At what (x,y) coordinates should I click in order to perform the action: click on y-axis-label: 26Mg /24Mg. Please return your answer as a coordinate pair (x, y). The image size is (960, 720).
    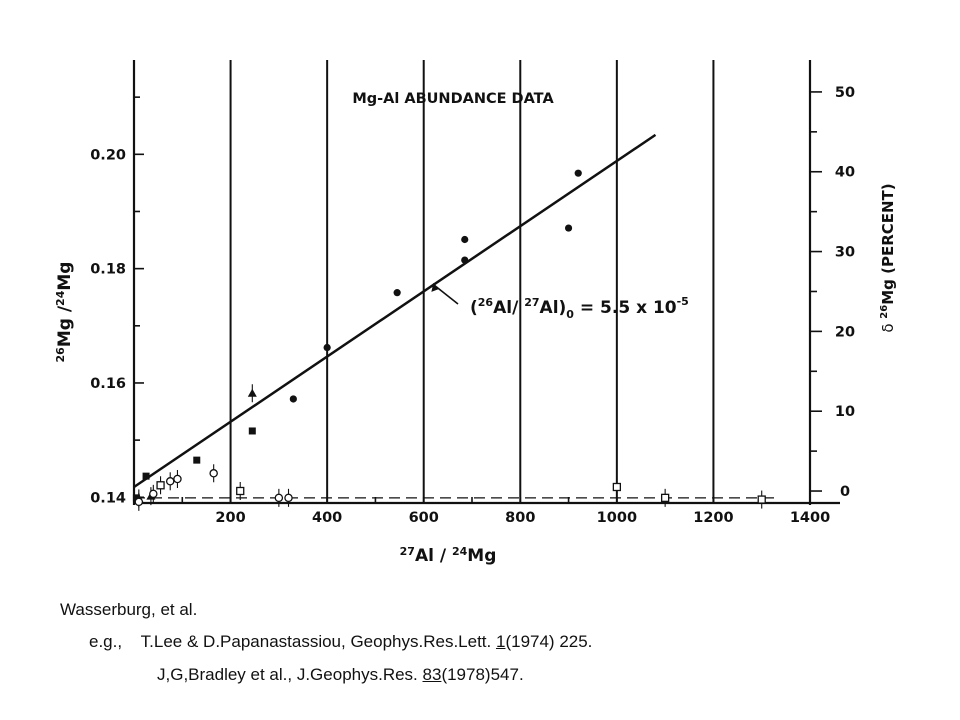
    Looking at the image, I should click on (64, 312).